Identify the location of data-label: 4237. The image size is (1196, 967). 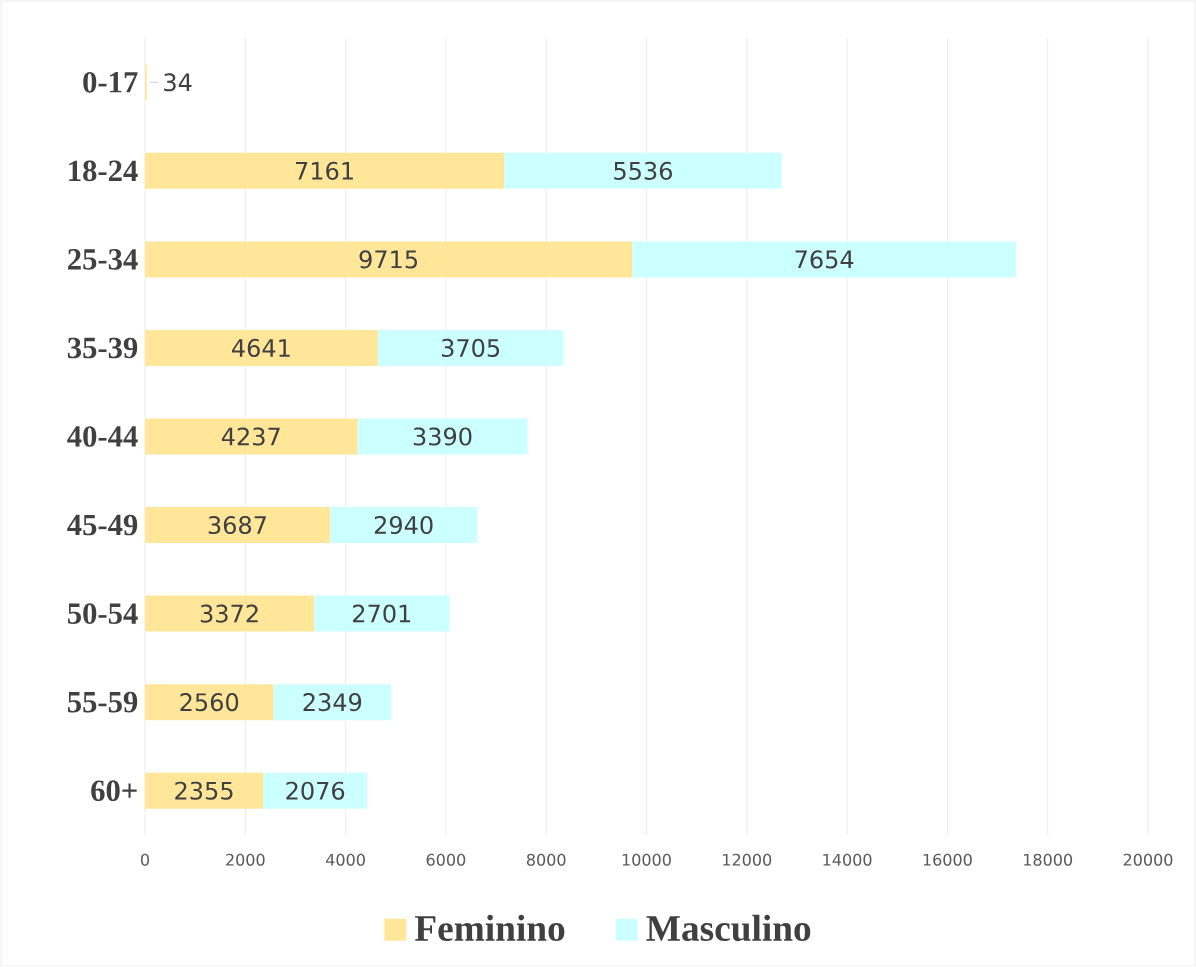
(250, 436).